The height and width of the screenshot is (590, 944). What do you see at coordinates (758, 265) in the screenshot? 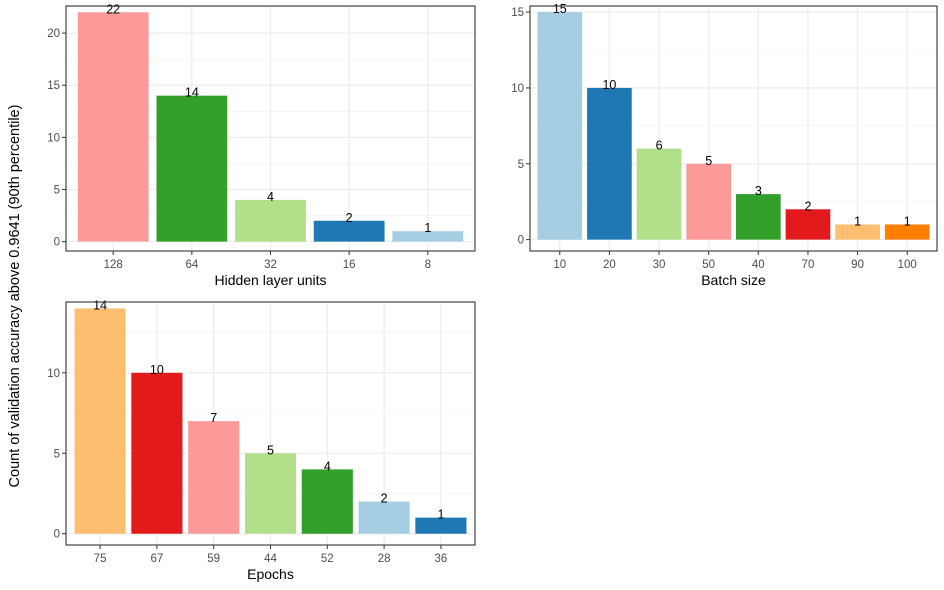
I see `x-tick-label-40: 40` at bounding box center [758, 265].